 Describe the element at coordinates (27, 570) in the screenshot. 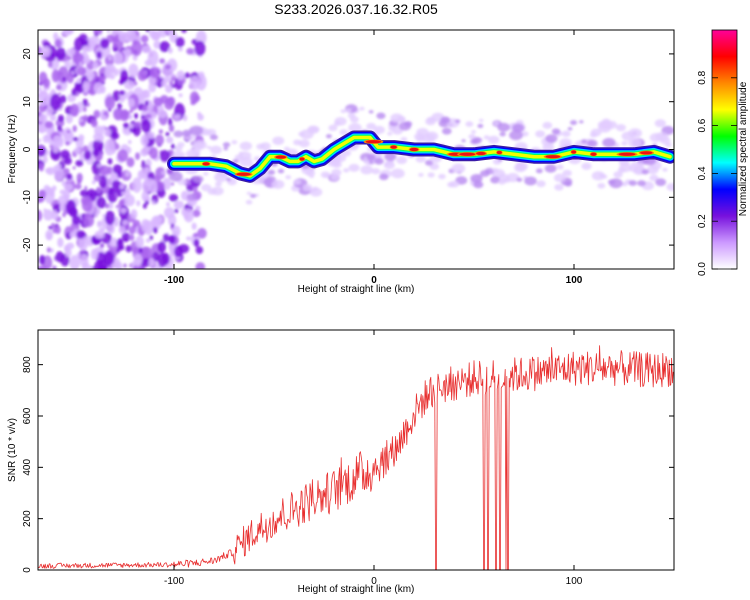

I see `snr-ytick-label: 0` at that location.